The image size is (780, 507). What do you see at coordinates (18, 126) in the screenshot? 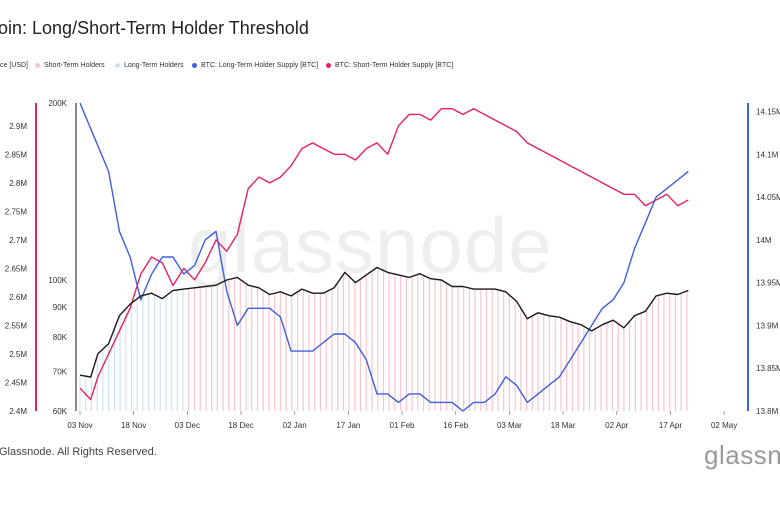
I see `left-axis-tick-label: 2.9M` at bounding box center [18, 126].